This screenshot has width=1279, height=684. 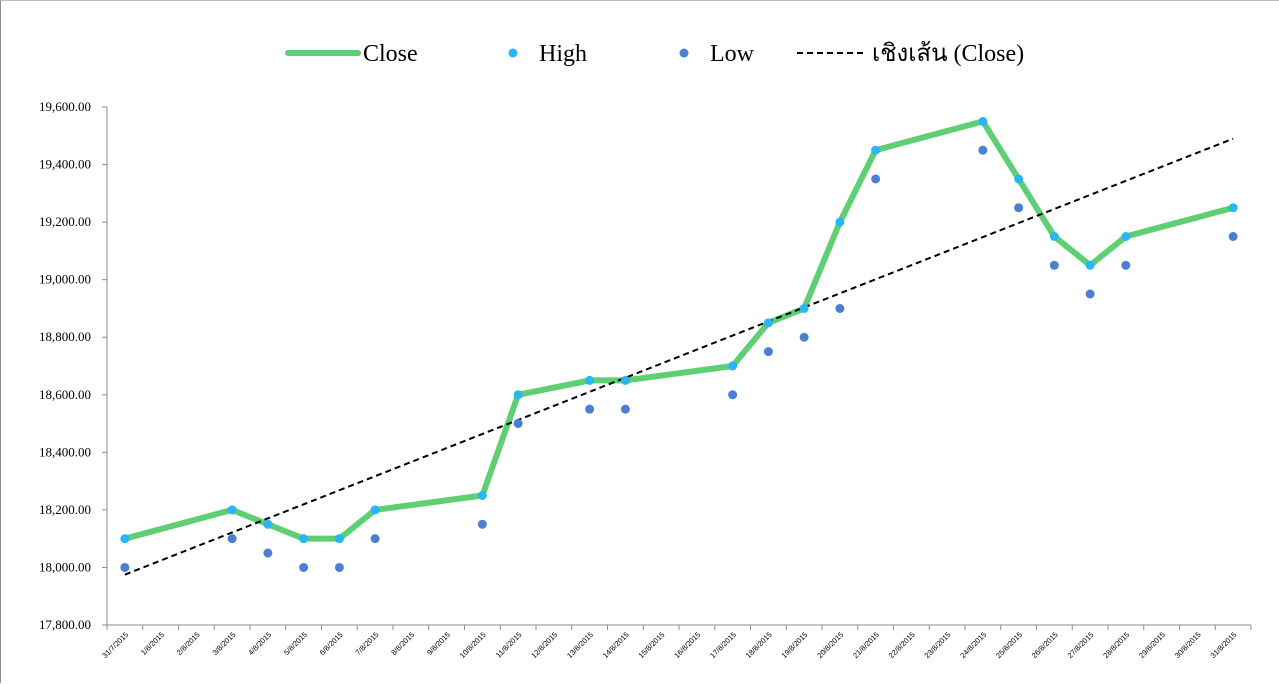 I want to click on x-tick-label: 24/8/2015, so click(x=973, y=645).